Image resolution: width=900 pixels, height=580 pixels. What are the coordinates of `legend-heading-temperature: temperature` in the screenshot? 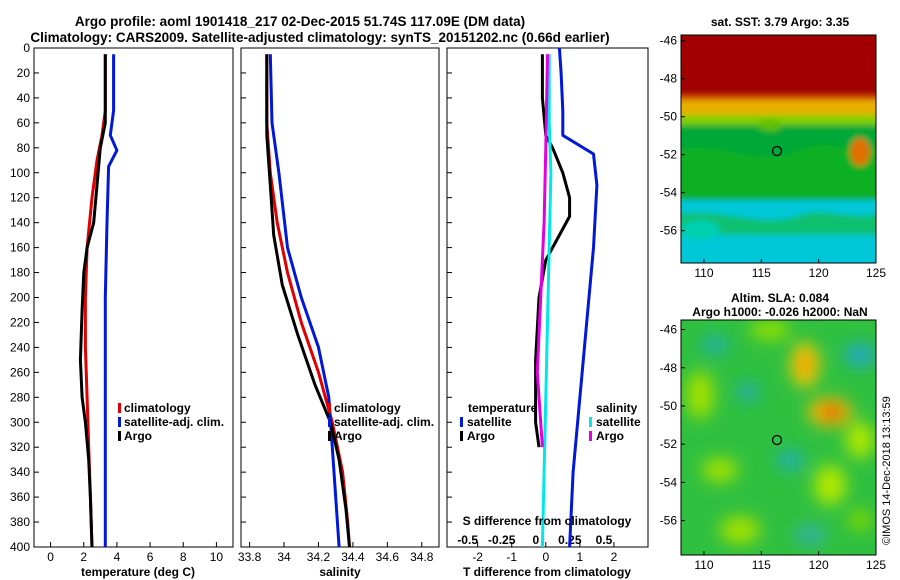 It's located at (503, 408).